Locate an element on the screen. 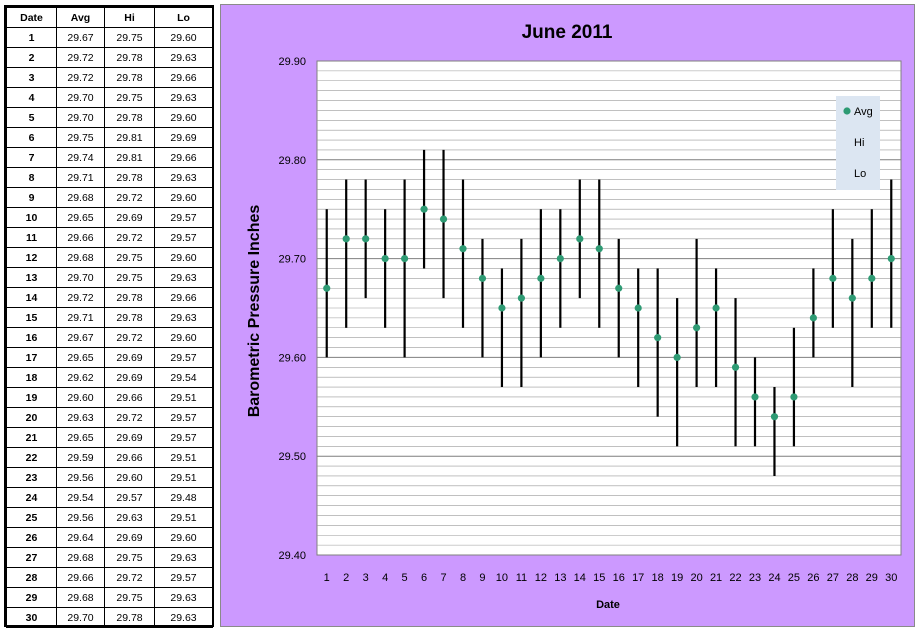  cell-date: 17 is located at coordinates (31, 357).